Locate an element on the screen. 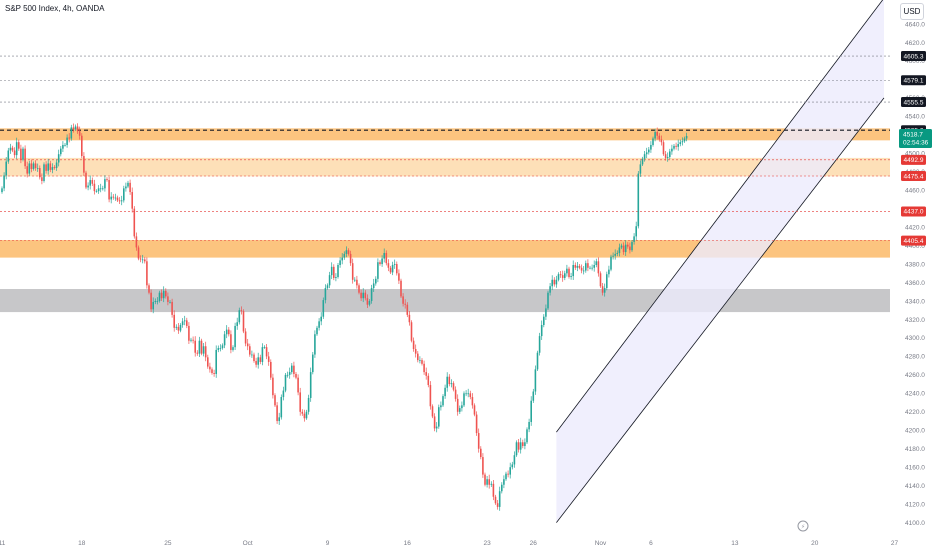 Image resolution: width=932 pixels, height=550 pixels. price-axis-bg is located at coordinates (911, 275).